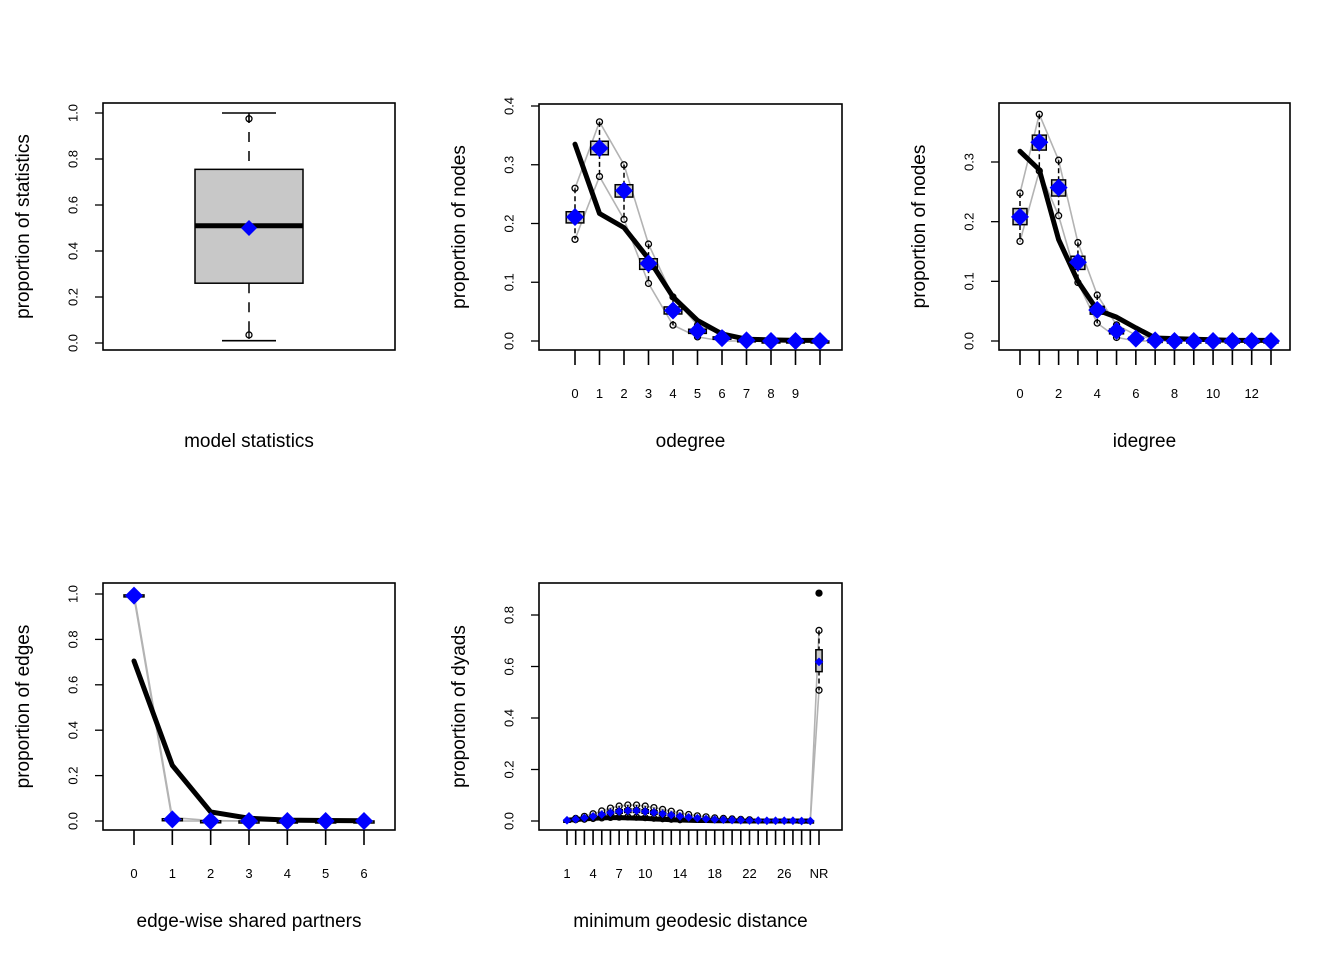  Describe the element at coordinates (770, 393) in the screenshot. I see `x-tick-label: 8` at that location.